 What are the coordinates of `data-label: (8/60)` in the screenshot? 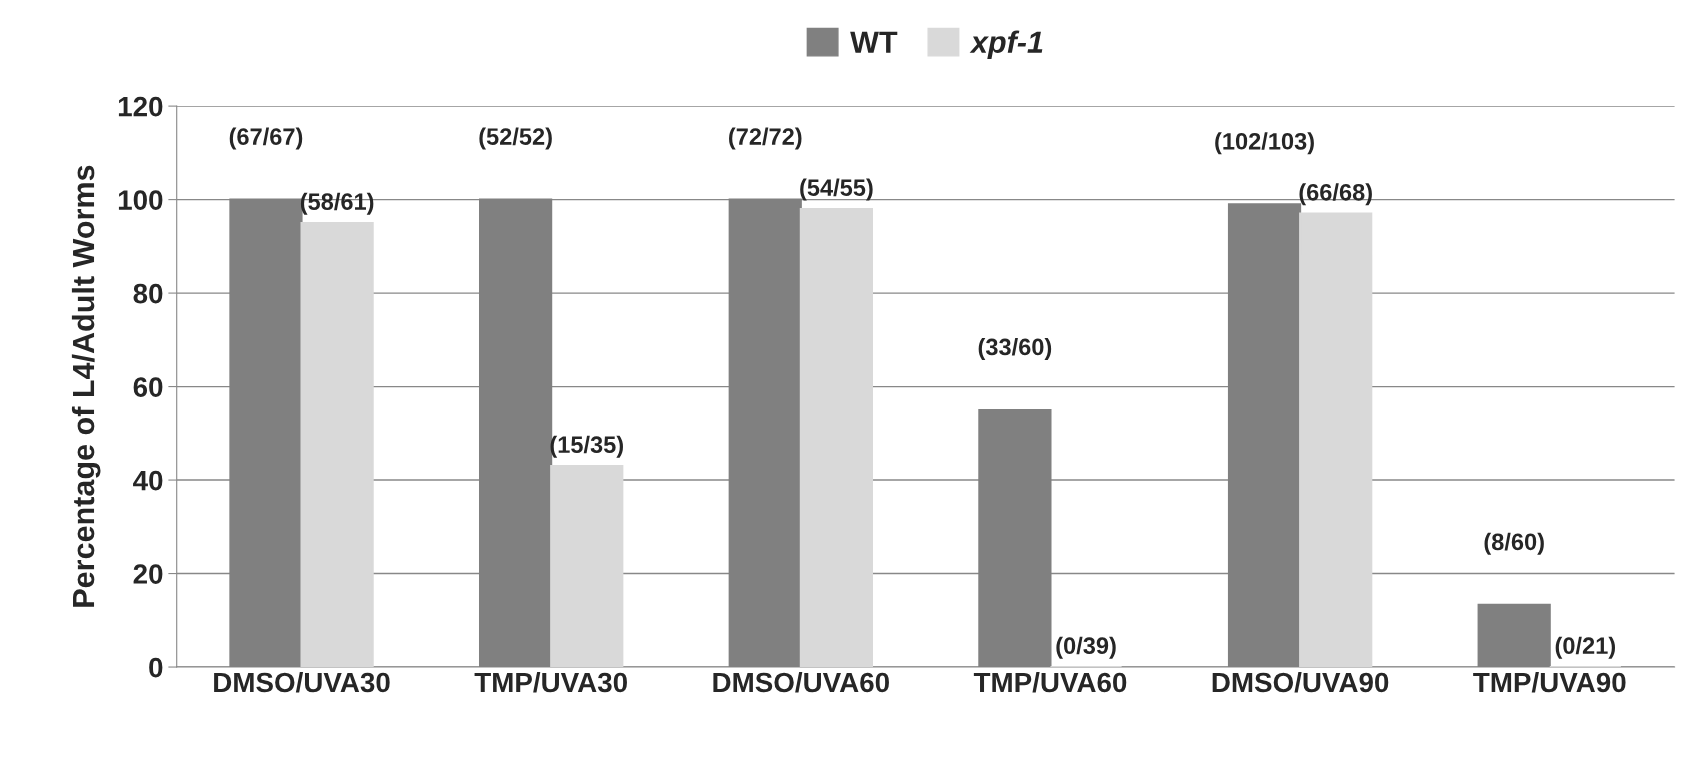 It's located at (1514, 543).